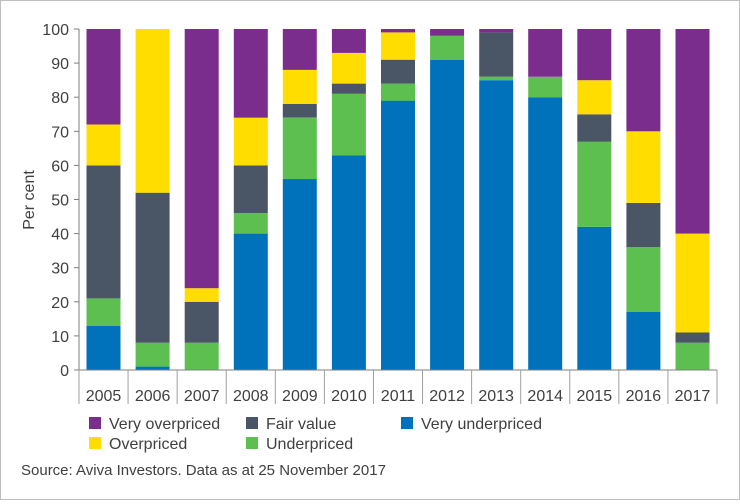 The height and width of the screenshot is (504, 740). I want to click on y-tick-label: 40, so click(60, 235).